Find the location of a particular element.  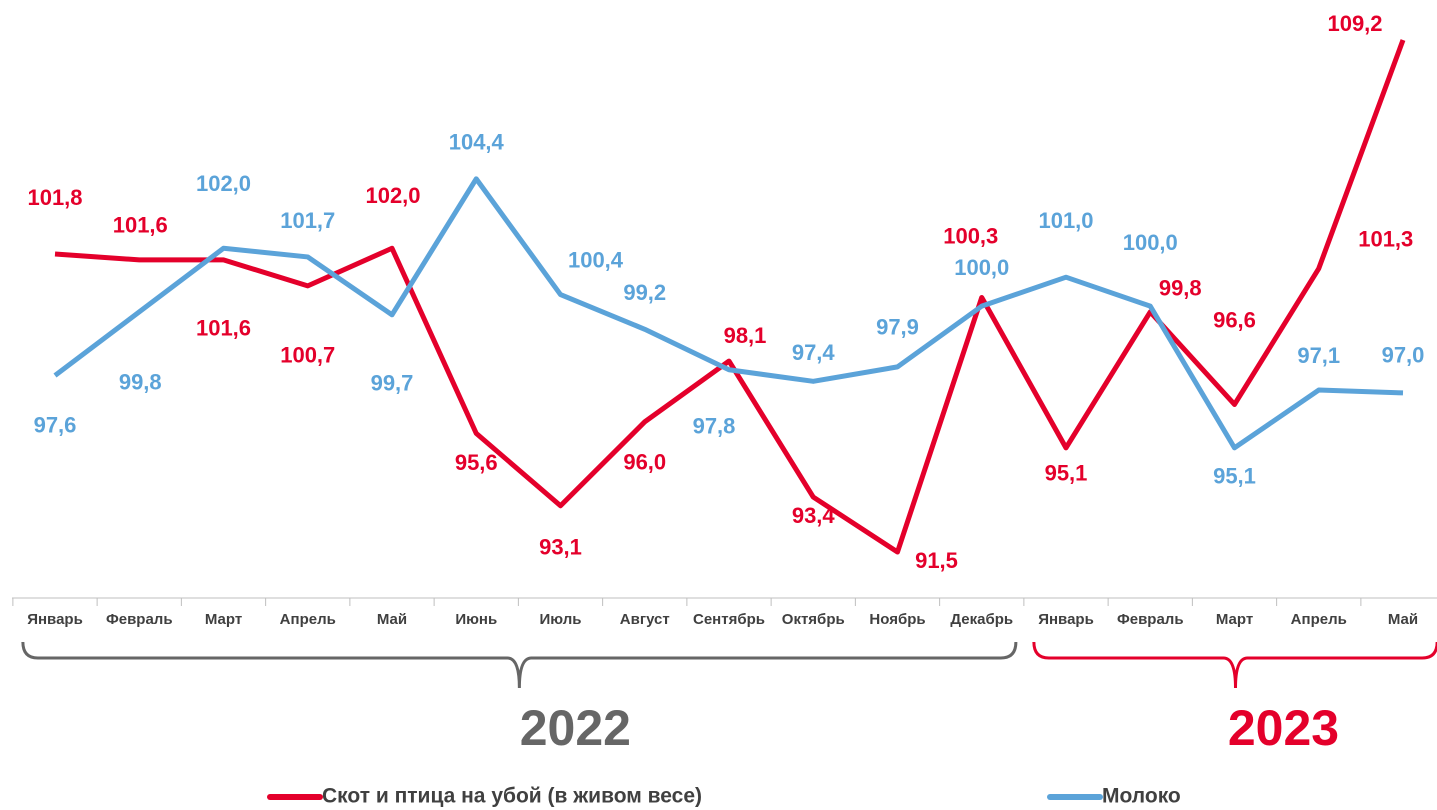

data-label: 109,2 is located at coordinates (1354, 23).